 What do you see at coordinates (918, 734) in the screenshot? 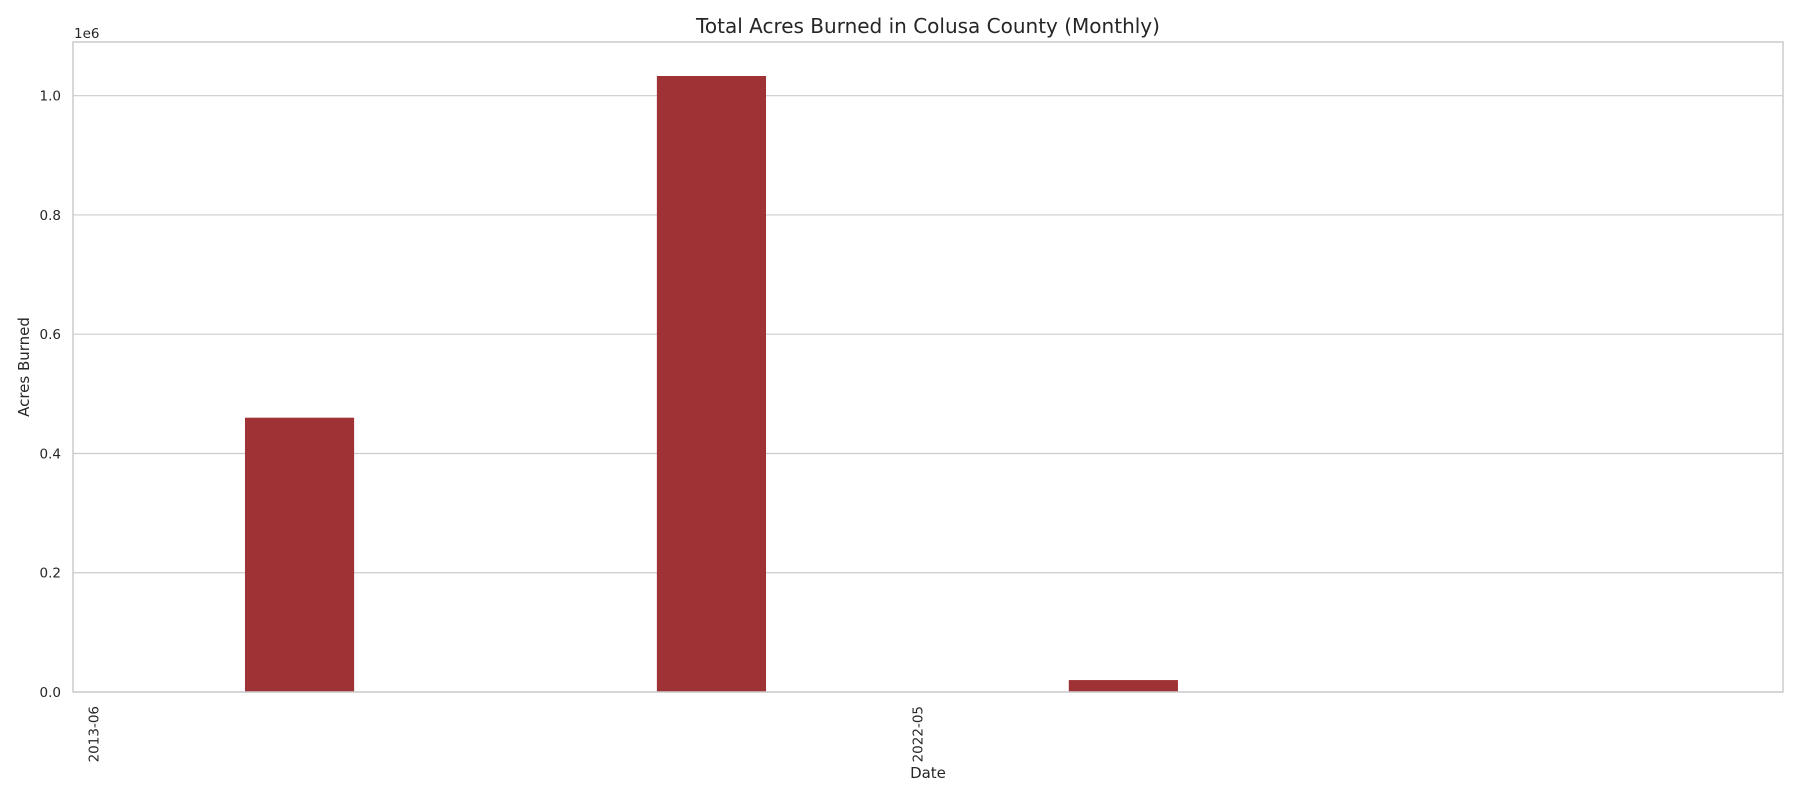
I see `x-tick-label: 2022-05` at bounding box center [918, 734].